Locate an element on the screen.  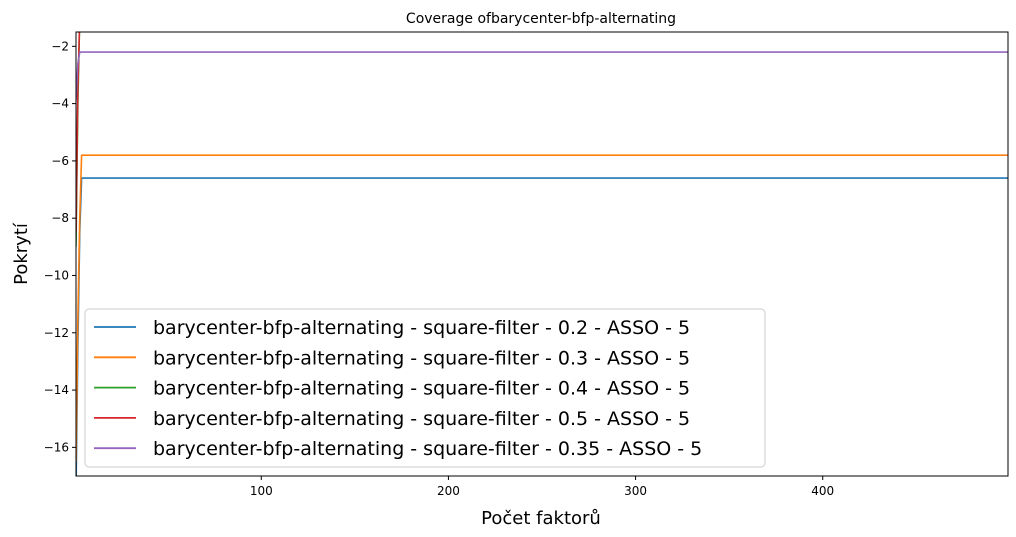
x-axis: 100 200 300 400 is located at coordinates (542, 487).